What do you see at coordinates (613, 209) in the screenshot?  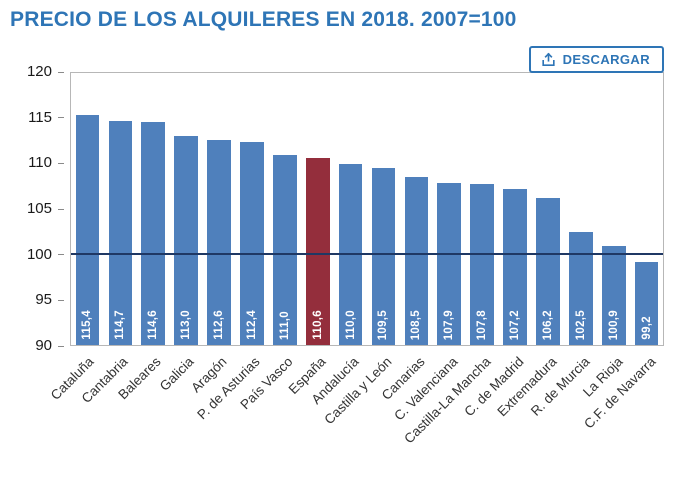 I see `bar-slot: 100,9` at bounding box center [613, 209].